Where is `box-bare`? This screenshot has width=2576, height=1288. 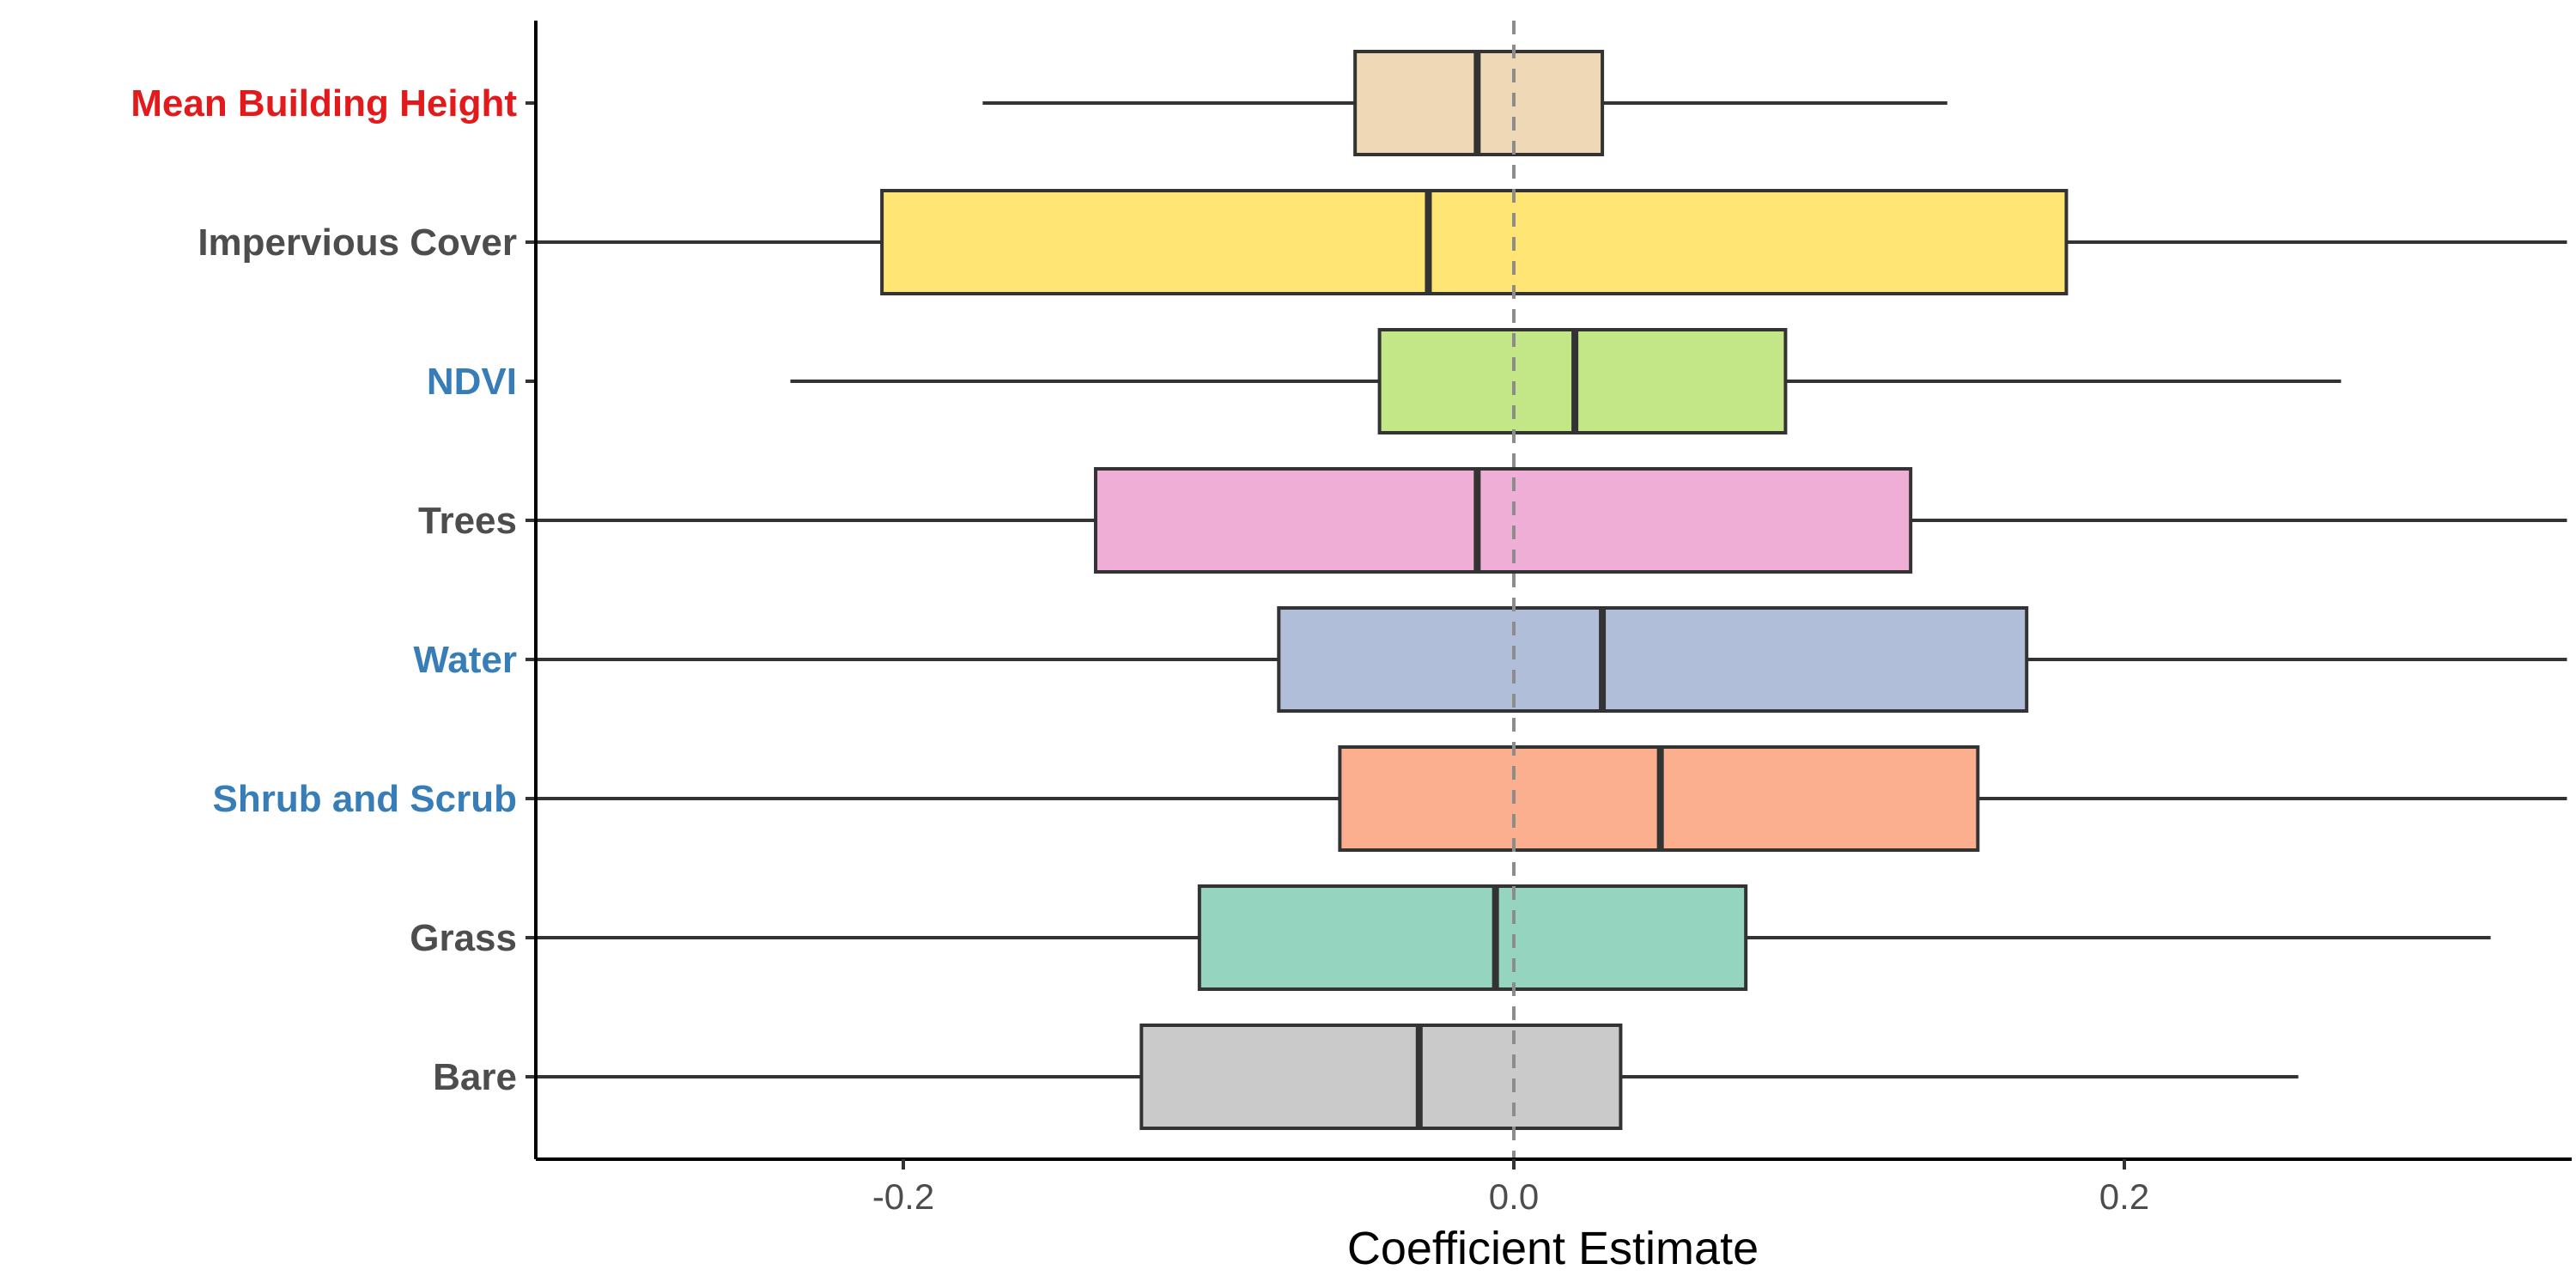
box-bare is located at coordinates (1418, 1077).